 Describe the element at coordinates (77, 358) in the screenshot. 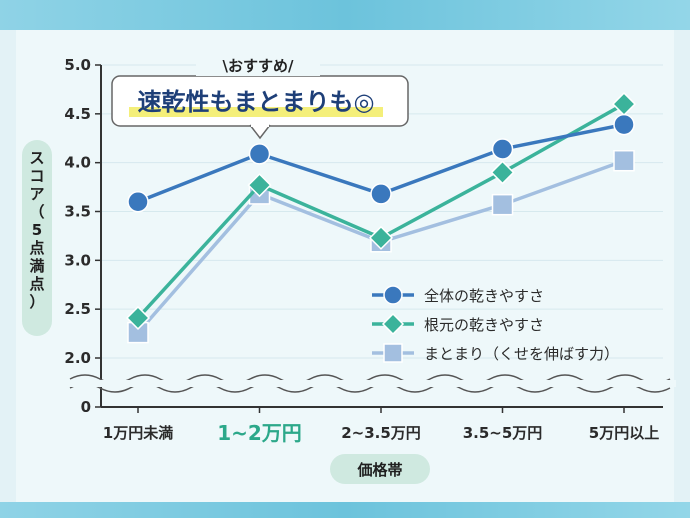

I see `y-tick-label: 2.0` at that location.